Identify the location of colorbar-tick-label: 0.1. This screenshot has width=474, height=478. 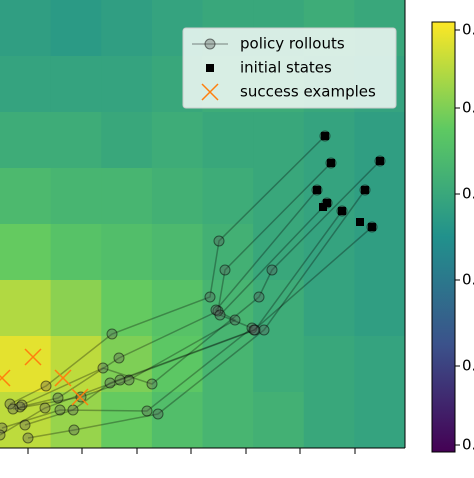
(468, 366).